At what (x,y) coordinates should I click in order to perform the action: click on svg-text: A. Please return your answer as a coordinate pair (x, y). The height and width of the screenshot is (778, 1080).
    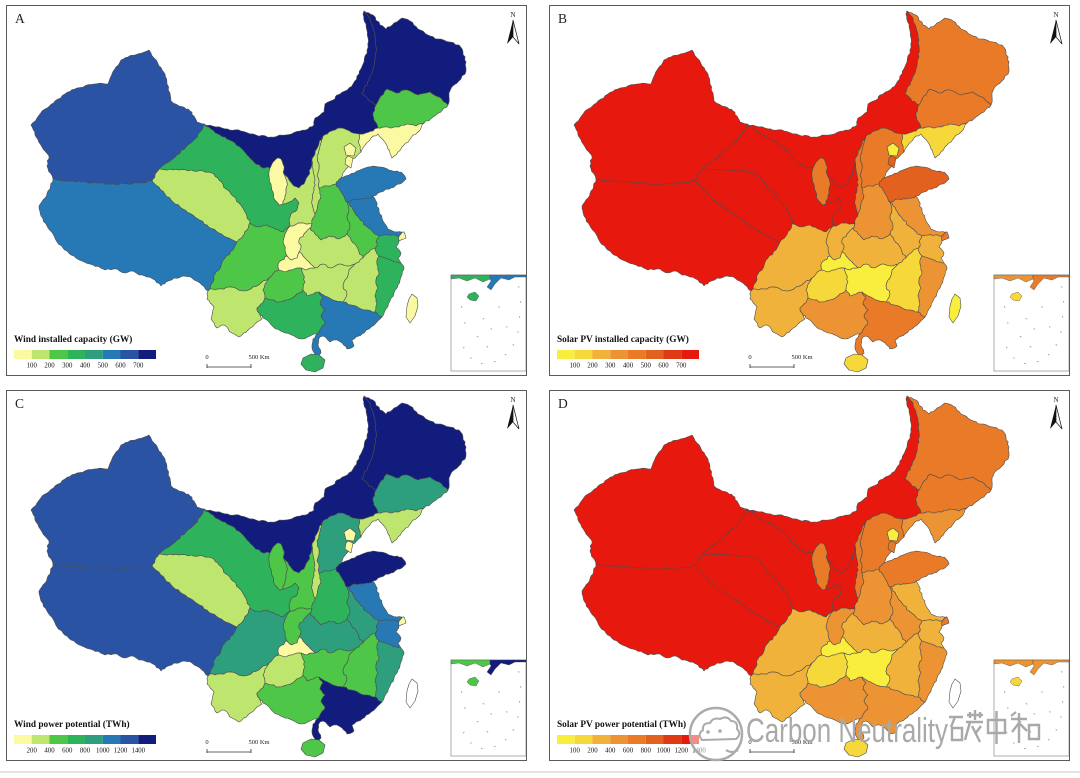
    Looking at the image, I should click on (20, 18).